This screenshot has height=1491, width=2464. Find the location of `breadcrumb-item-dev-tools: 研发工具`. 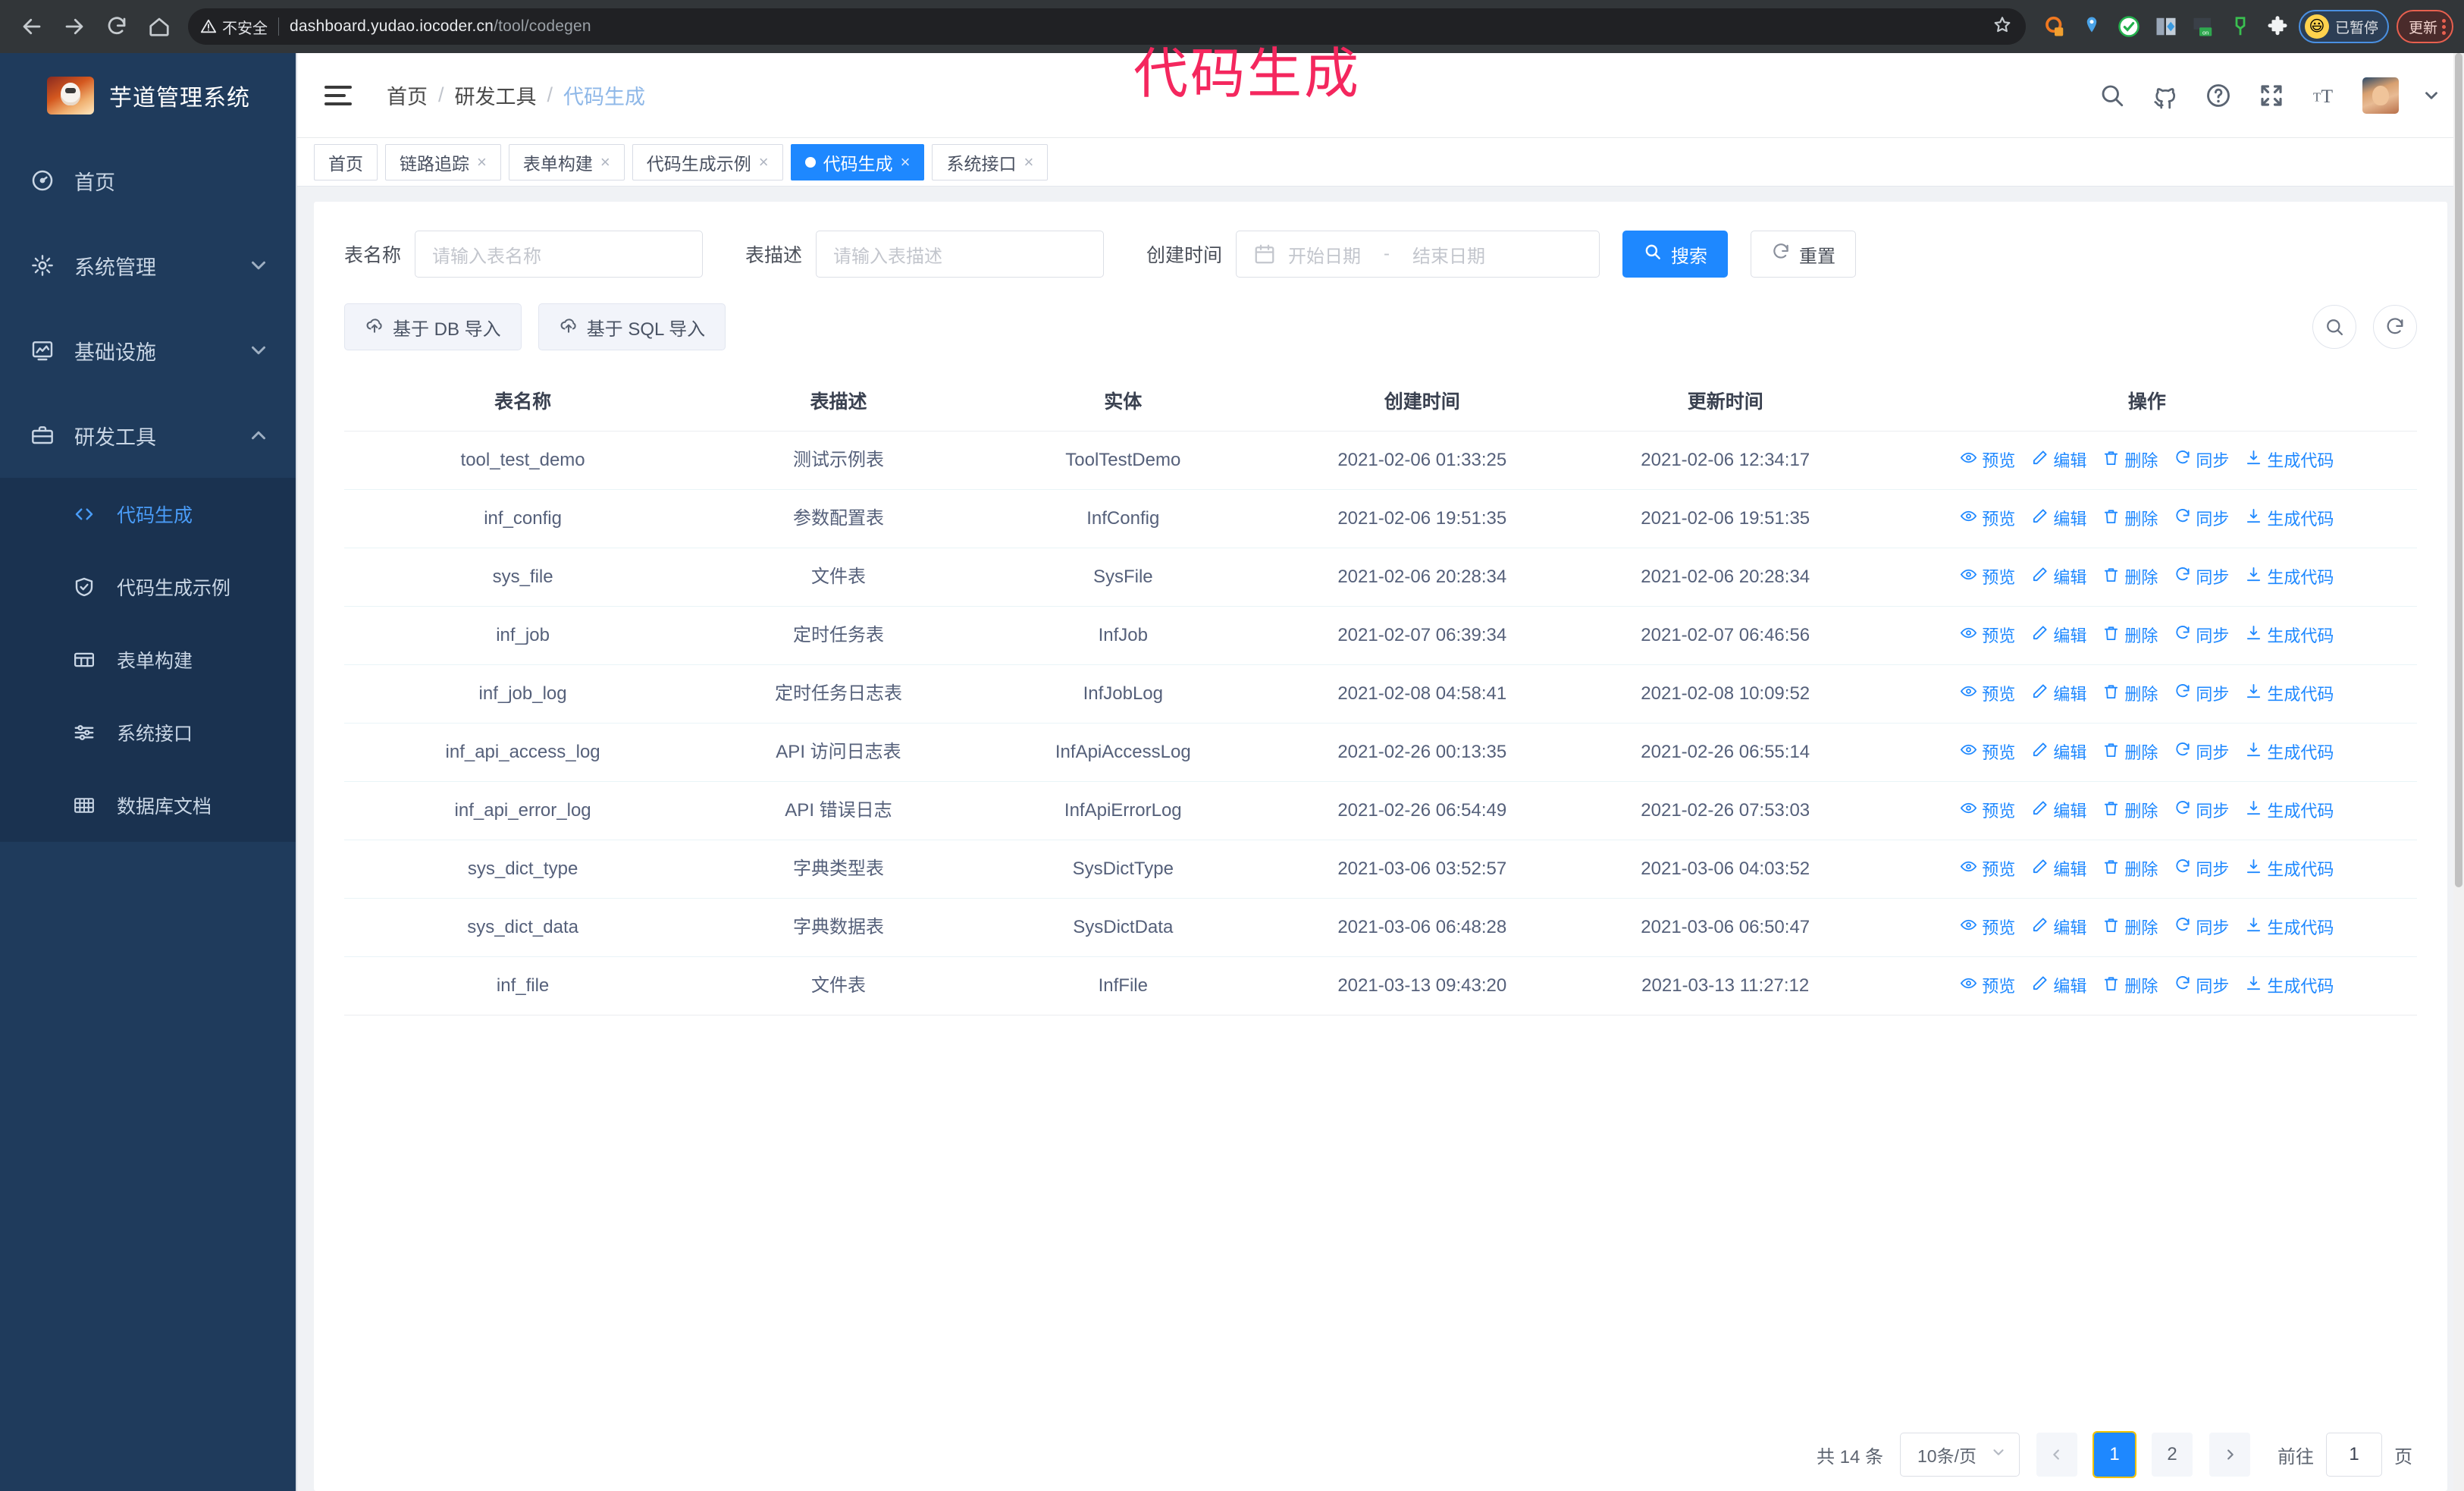

breadcrumb-item-dev-tools: 研发工具 is located at coordinates (495, 97).